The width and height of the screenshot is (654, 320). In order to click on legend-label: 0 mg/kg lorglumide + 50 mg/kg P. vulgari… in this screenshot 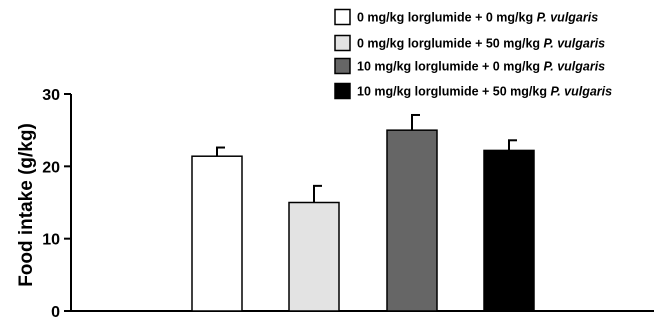, I will do `click(481, 44)`.